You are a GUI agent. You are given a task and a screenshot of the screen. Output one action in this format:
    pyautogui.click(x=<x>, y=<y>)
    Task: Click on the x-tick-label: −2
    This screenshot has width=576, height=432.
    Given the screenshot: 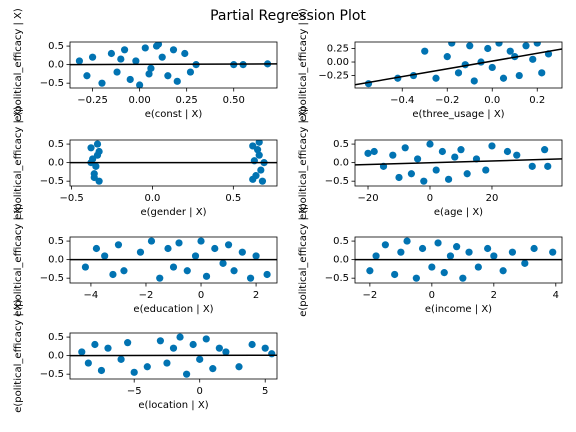 What is the action you would take?
    pyautogui.click(x=146, y=295)
    